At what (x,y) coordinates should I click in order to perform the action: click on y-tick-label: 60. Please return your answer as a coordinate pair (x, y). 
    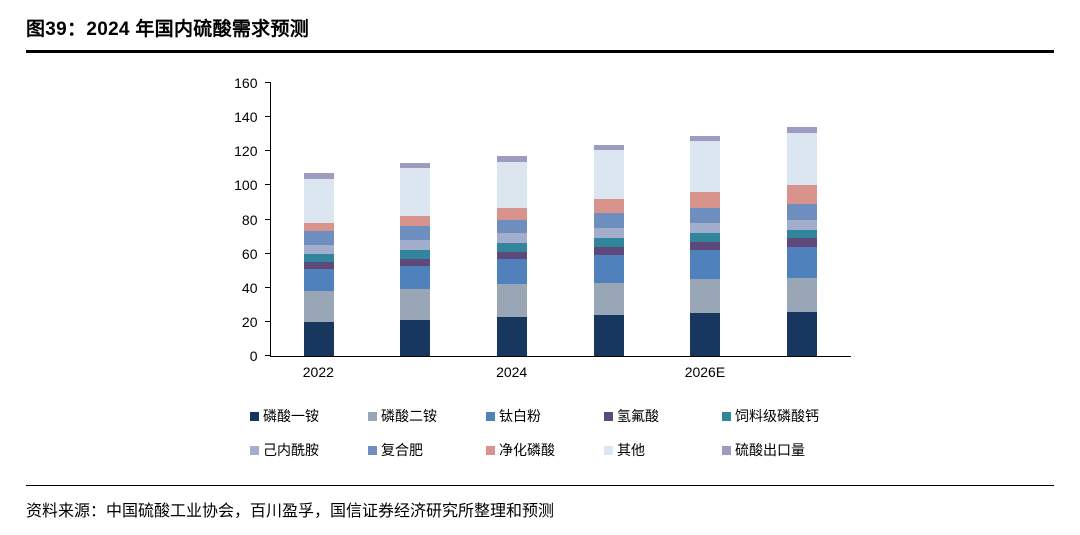
    Looking at the image, I should click on (249, 253).